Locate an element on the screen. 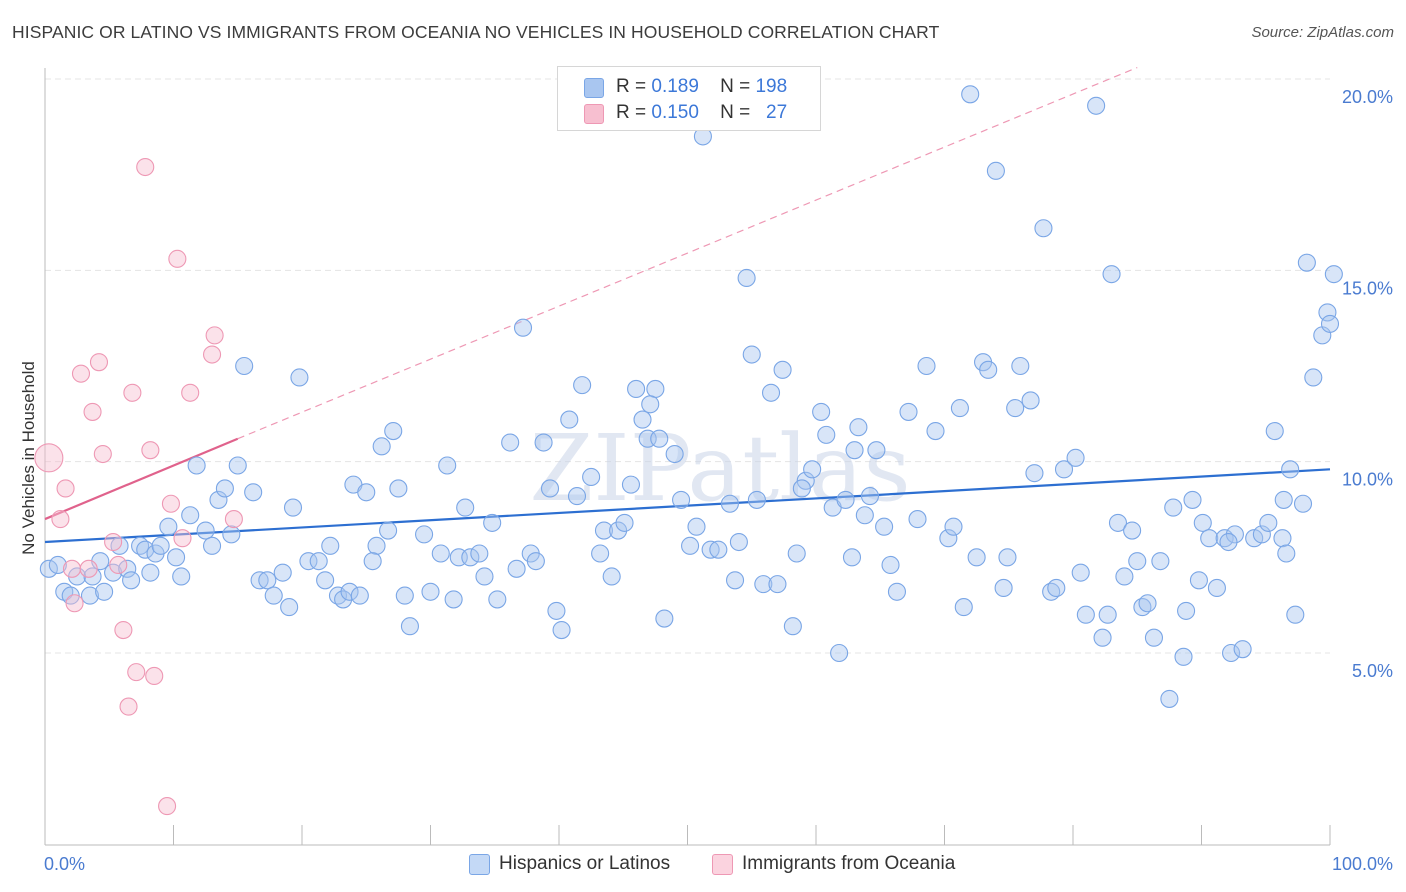  x-tick-labels: 0.0% 100.0% is located at coordinates (718, 864).